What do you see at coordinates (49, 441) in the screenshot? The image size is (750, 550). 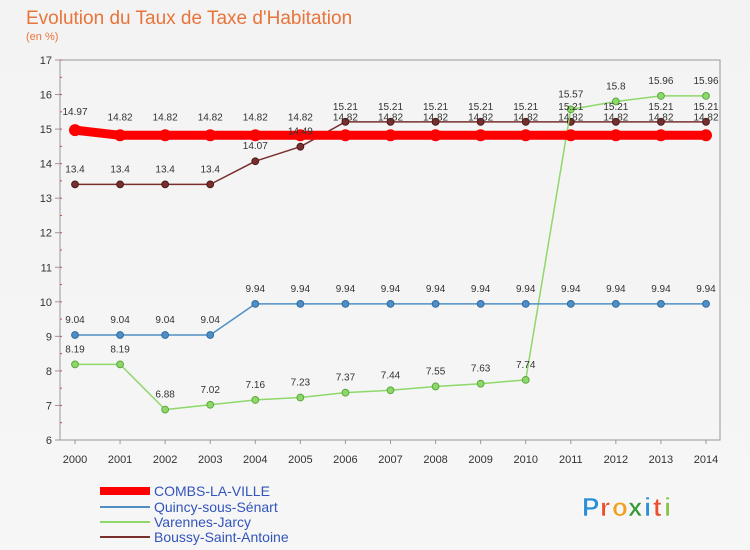 I see `y-tick-label: 6` at bounding box center [49, 441].